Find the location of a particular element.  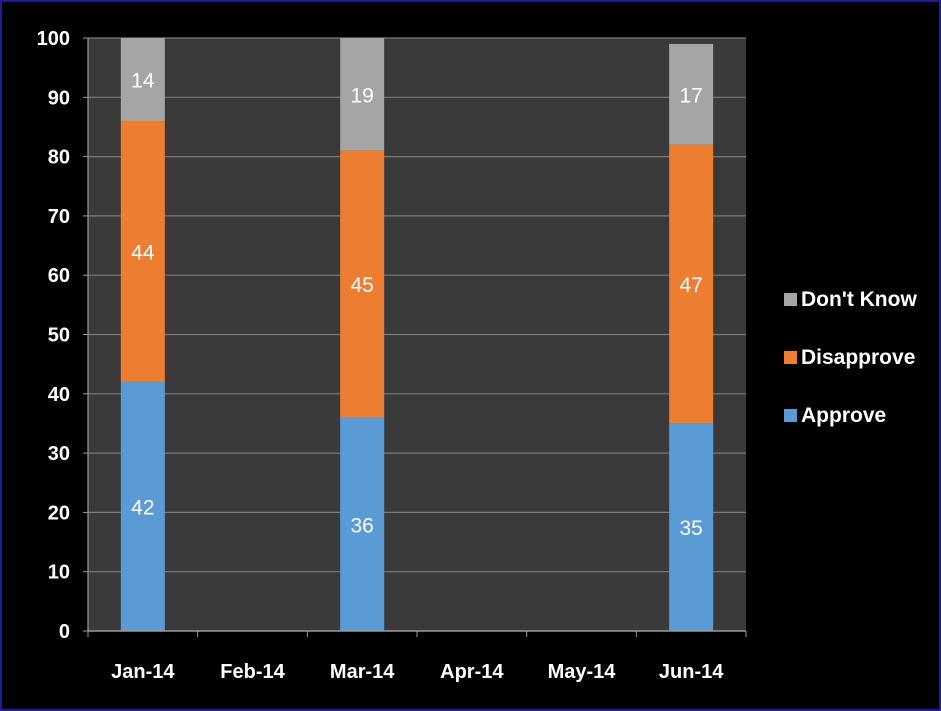

x-tick-label-jan-14: Jan-14 is located at coordinates (143, 672).